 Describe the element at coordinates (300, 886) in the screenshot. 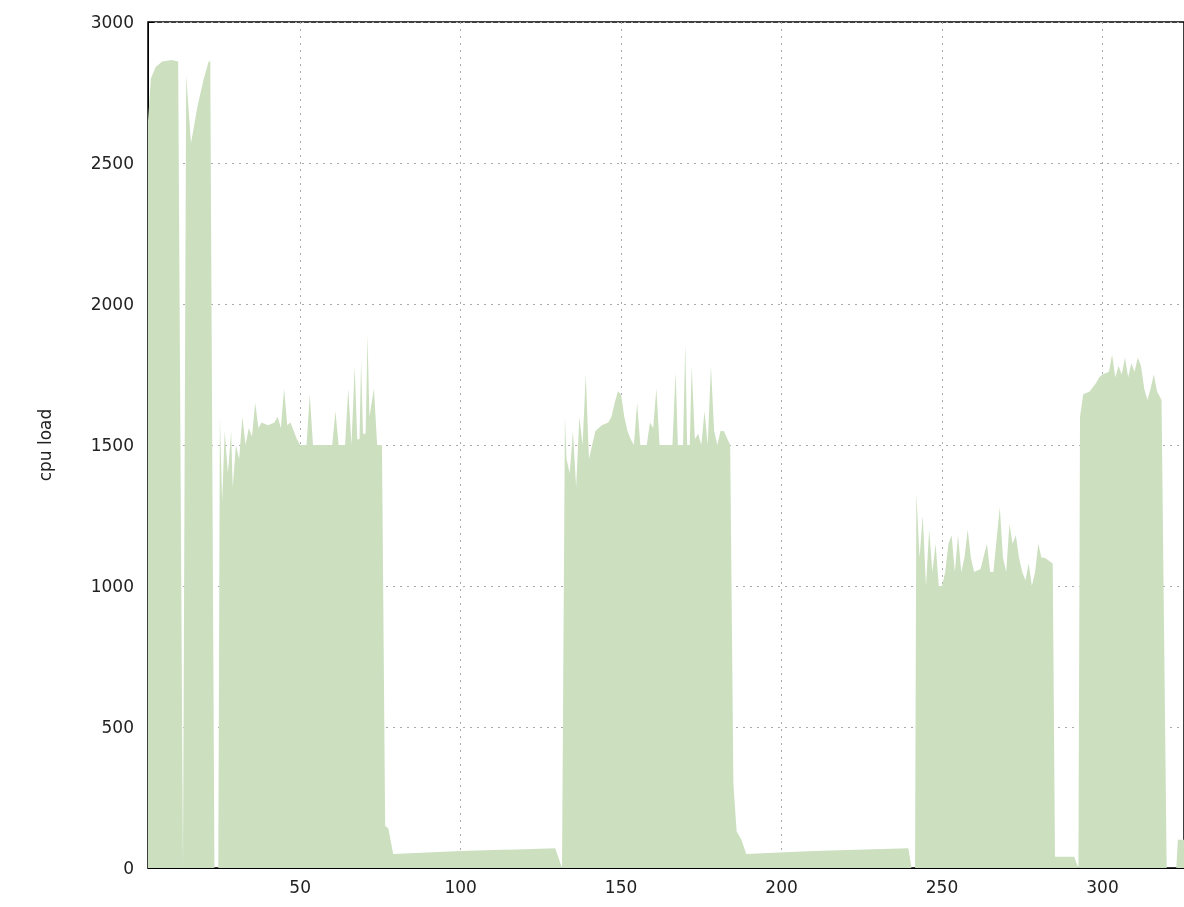

I see `x-tick-label: 50` at that location.